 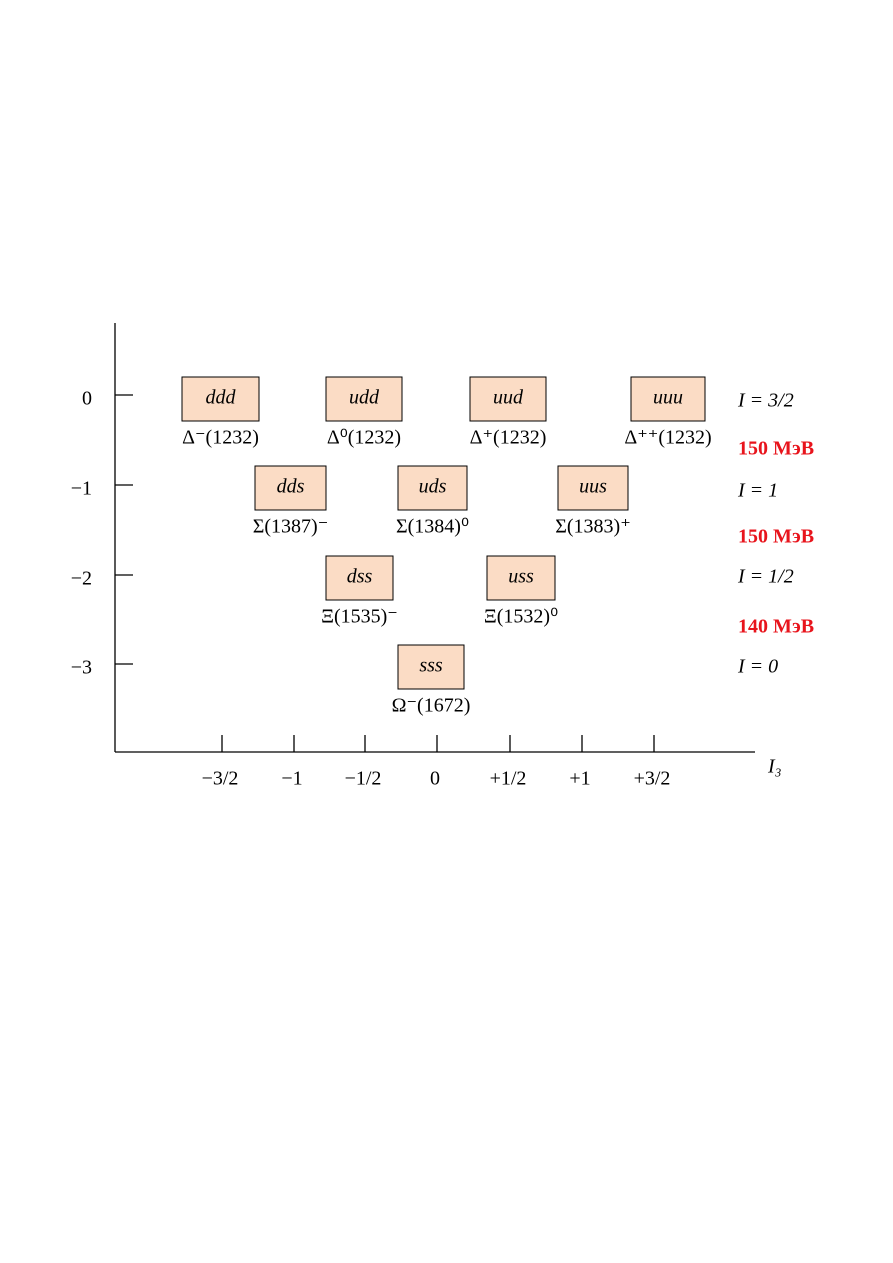 What do you see at coordinates (220, 438) in the screenshot?
I see `particle-label: Δ⁻(1232)` at bounding box center [220, 438].